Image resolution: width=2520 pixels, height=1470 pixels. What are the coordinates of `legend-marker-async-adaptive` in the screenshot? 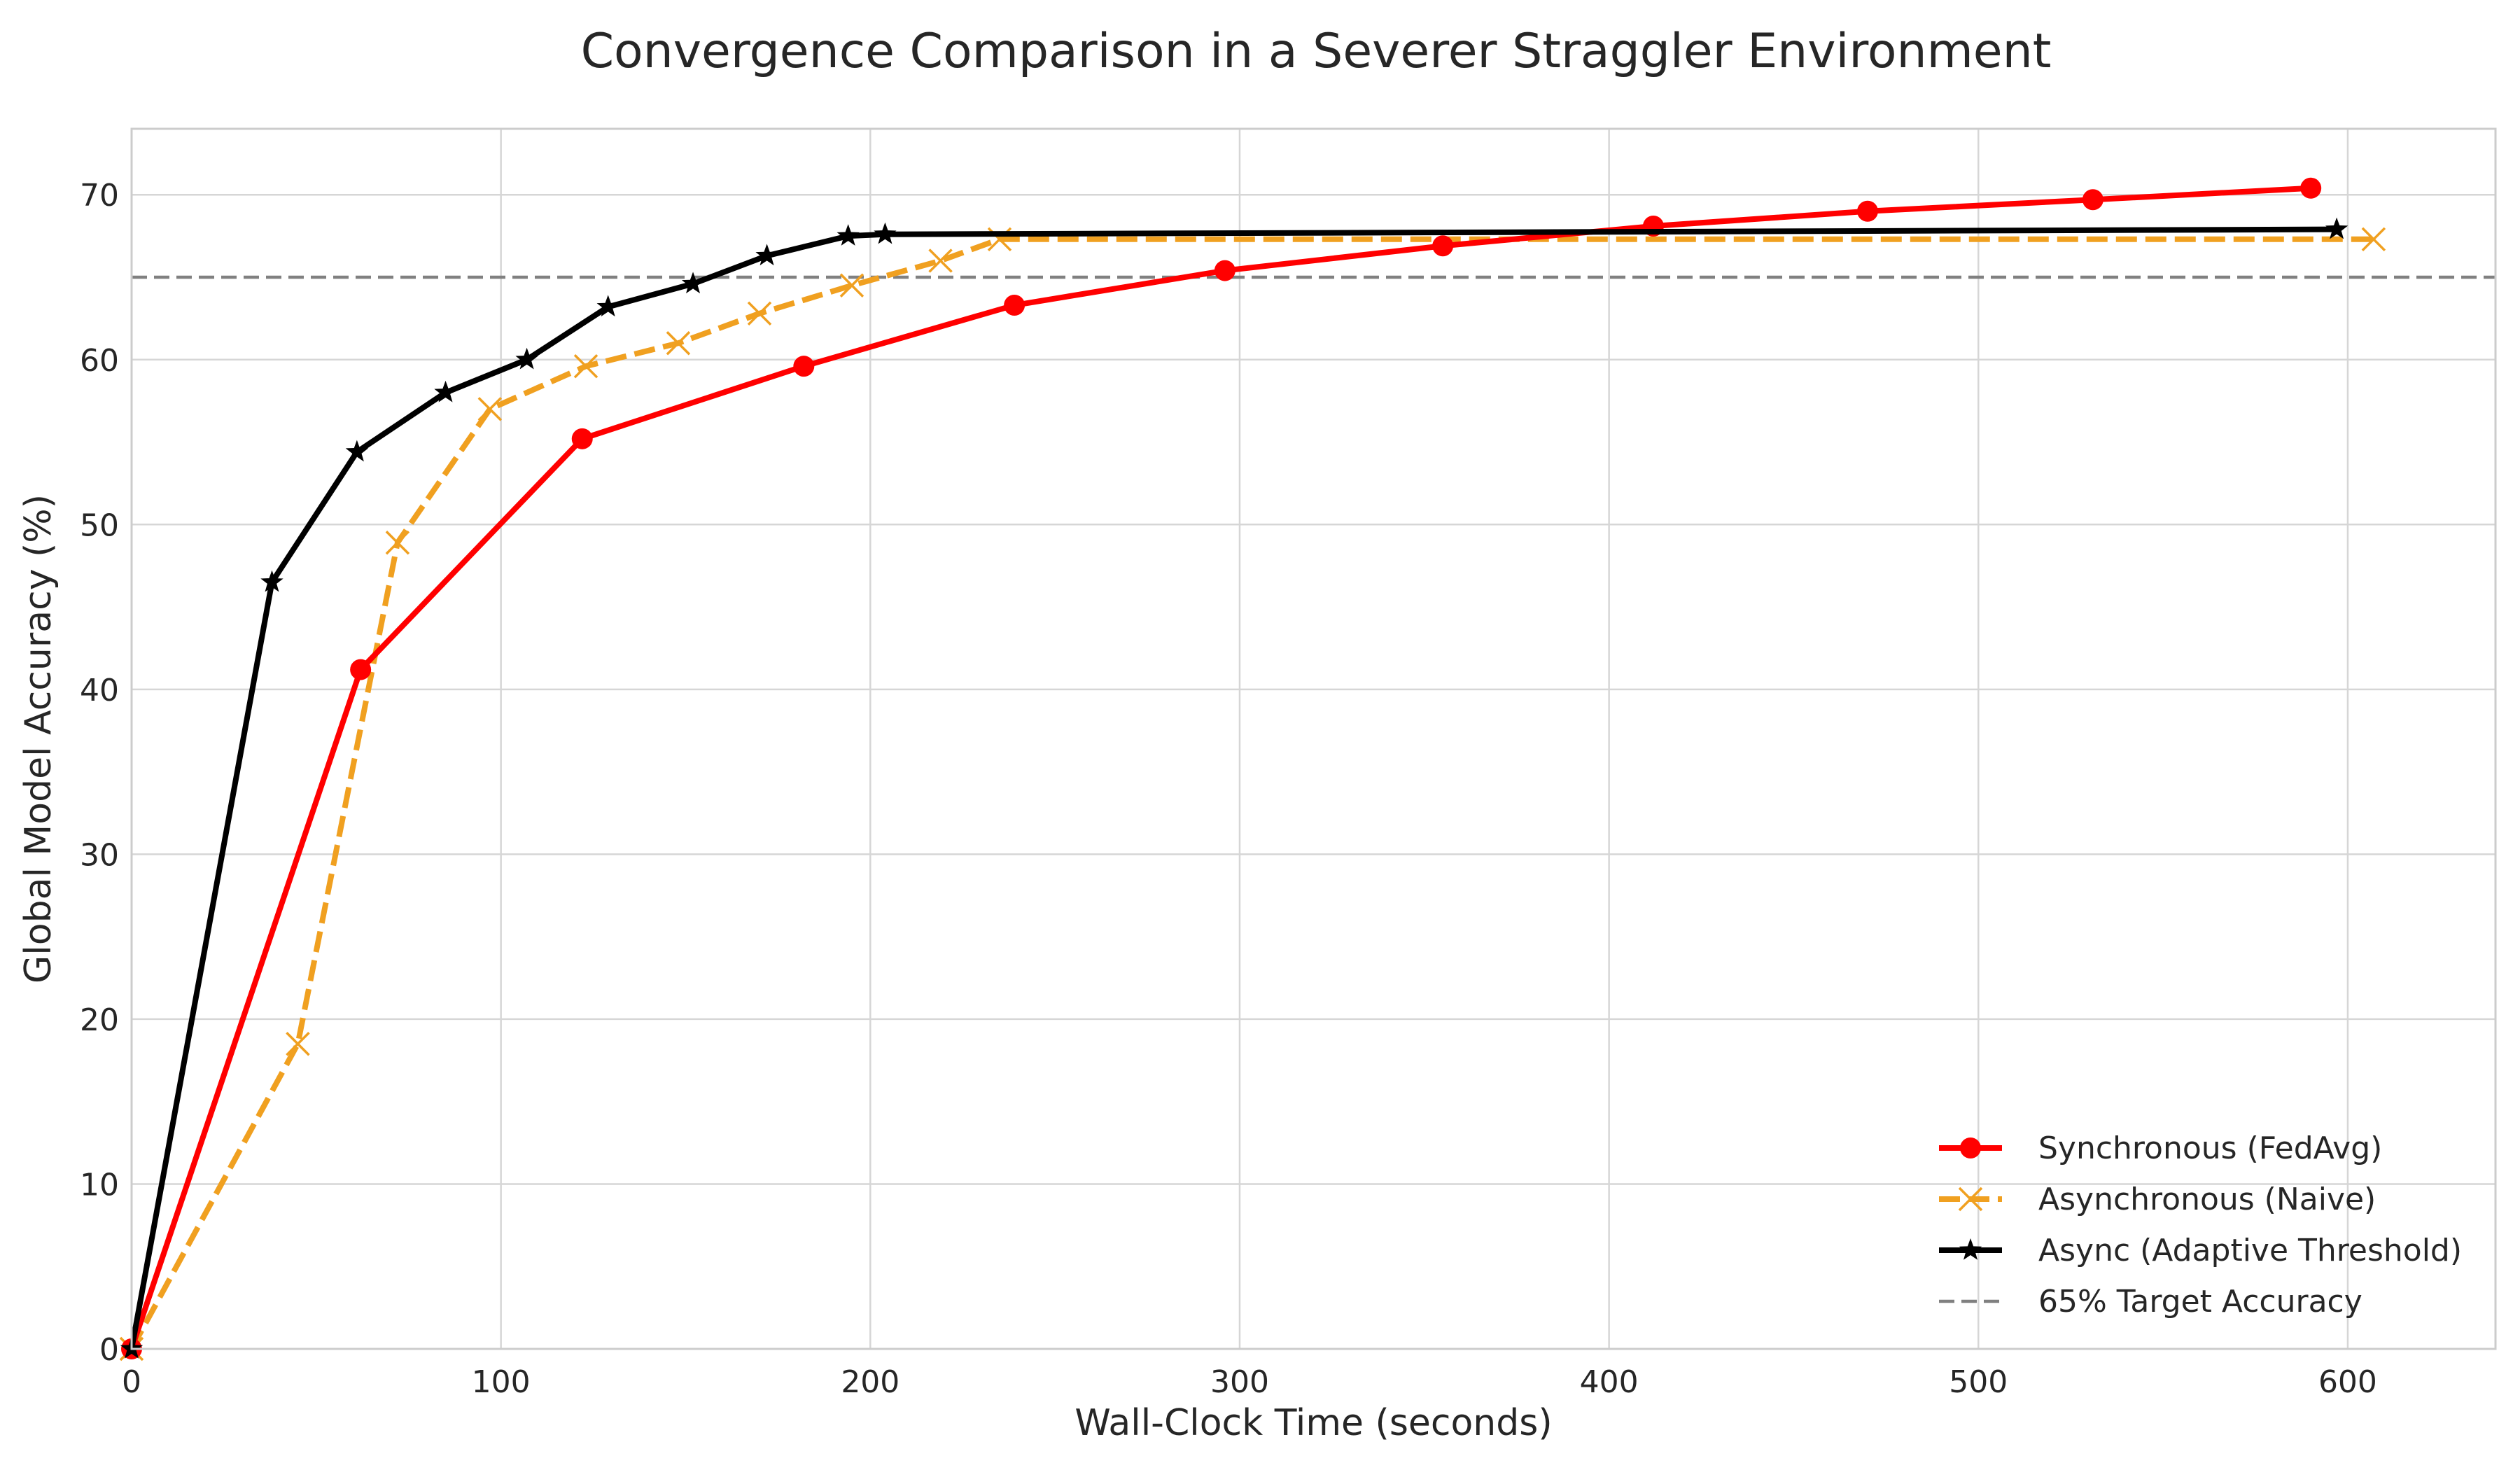 It's located at (1970, 1249).